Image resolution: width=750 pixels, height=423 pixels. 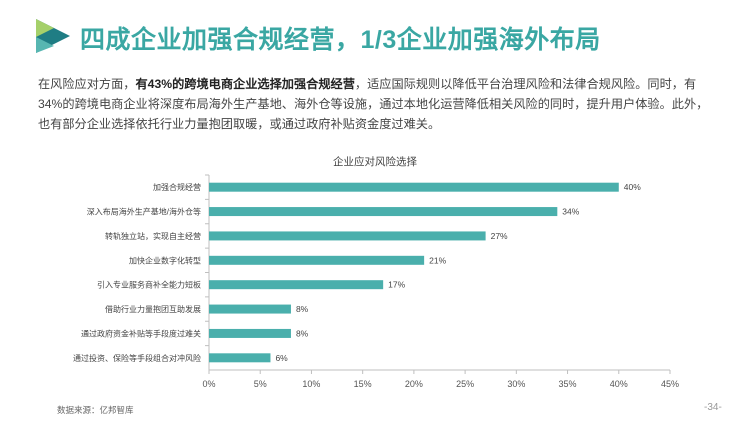 What do you see at coordinates (516, 384) in the screenshot?
I see `x-tick-label: 30%` at bounding box center [516, 384].